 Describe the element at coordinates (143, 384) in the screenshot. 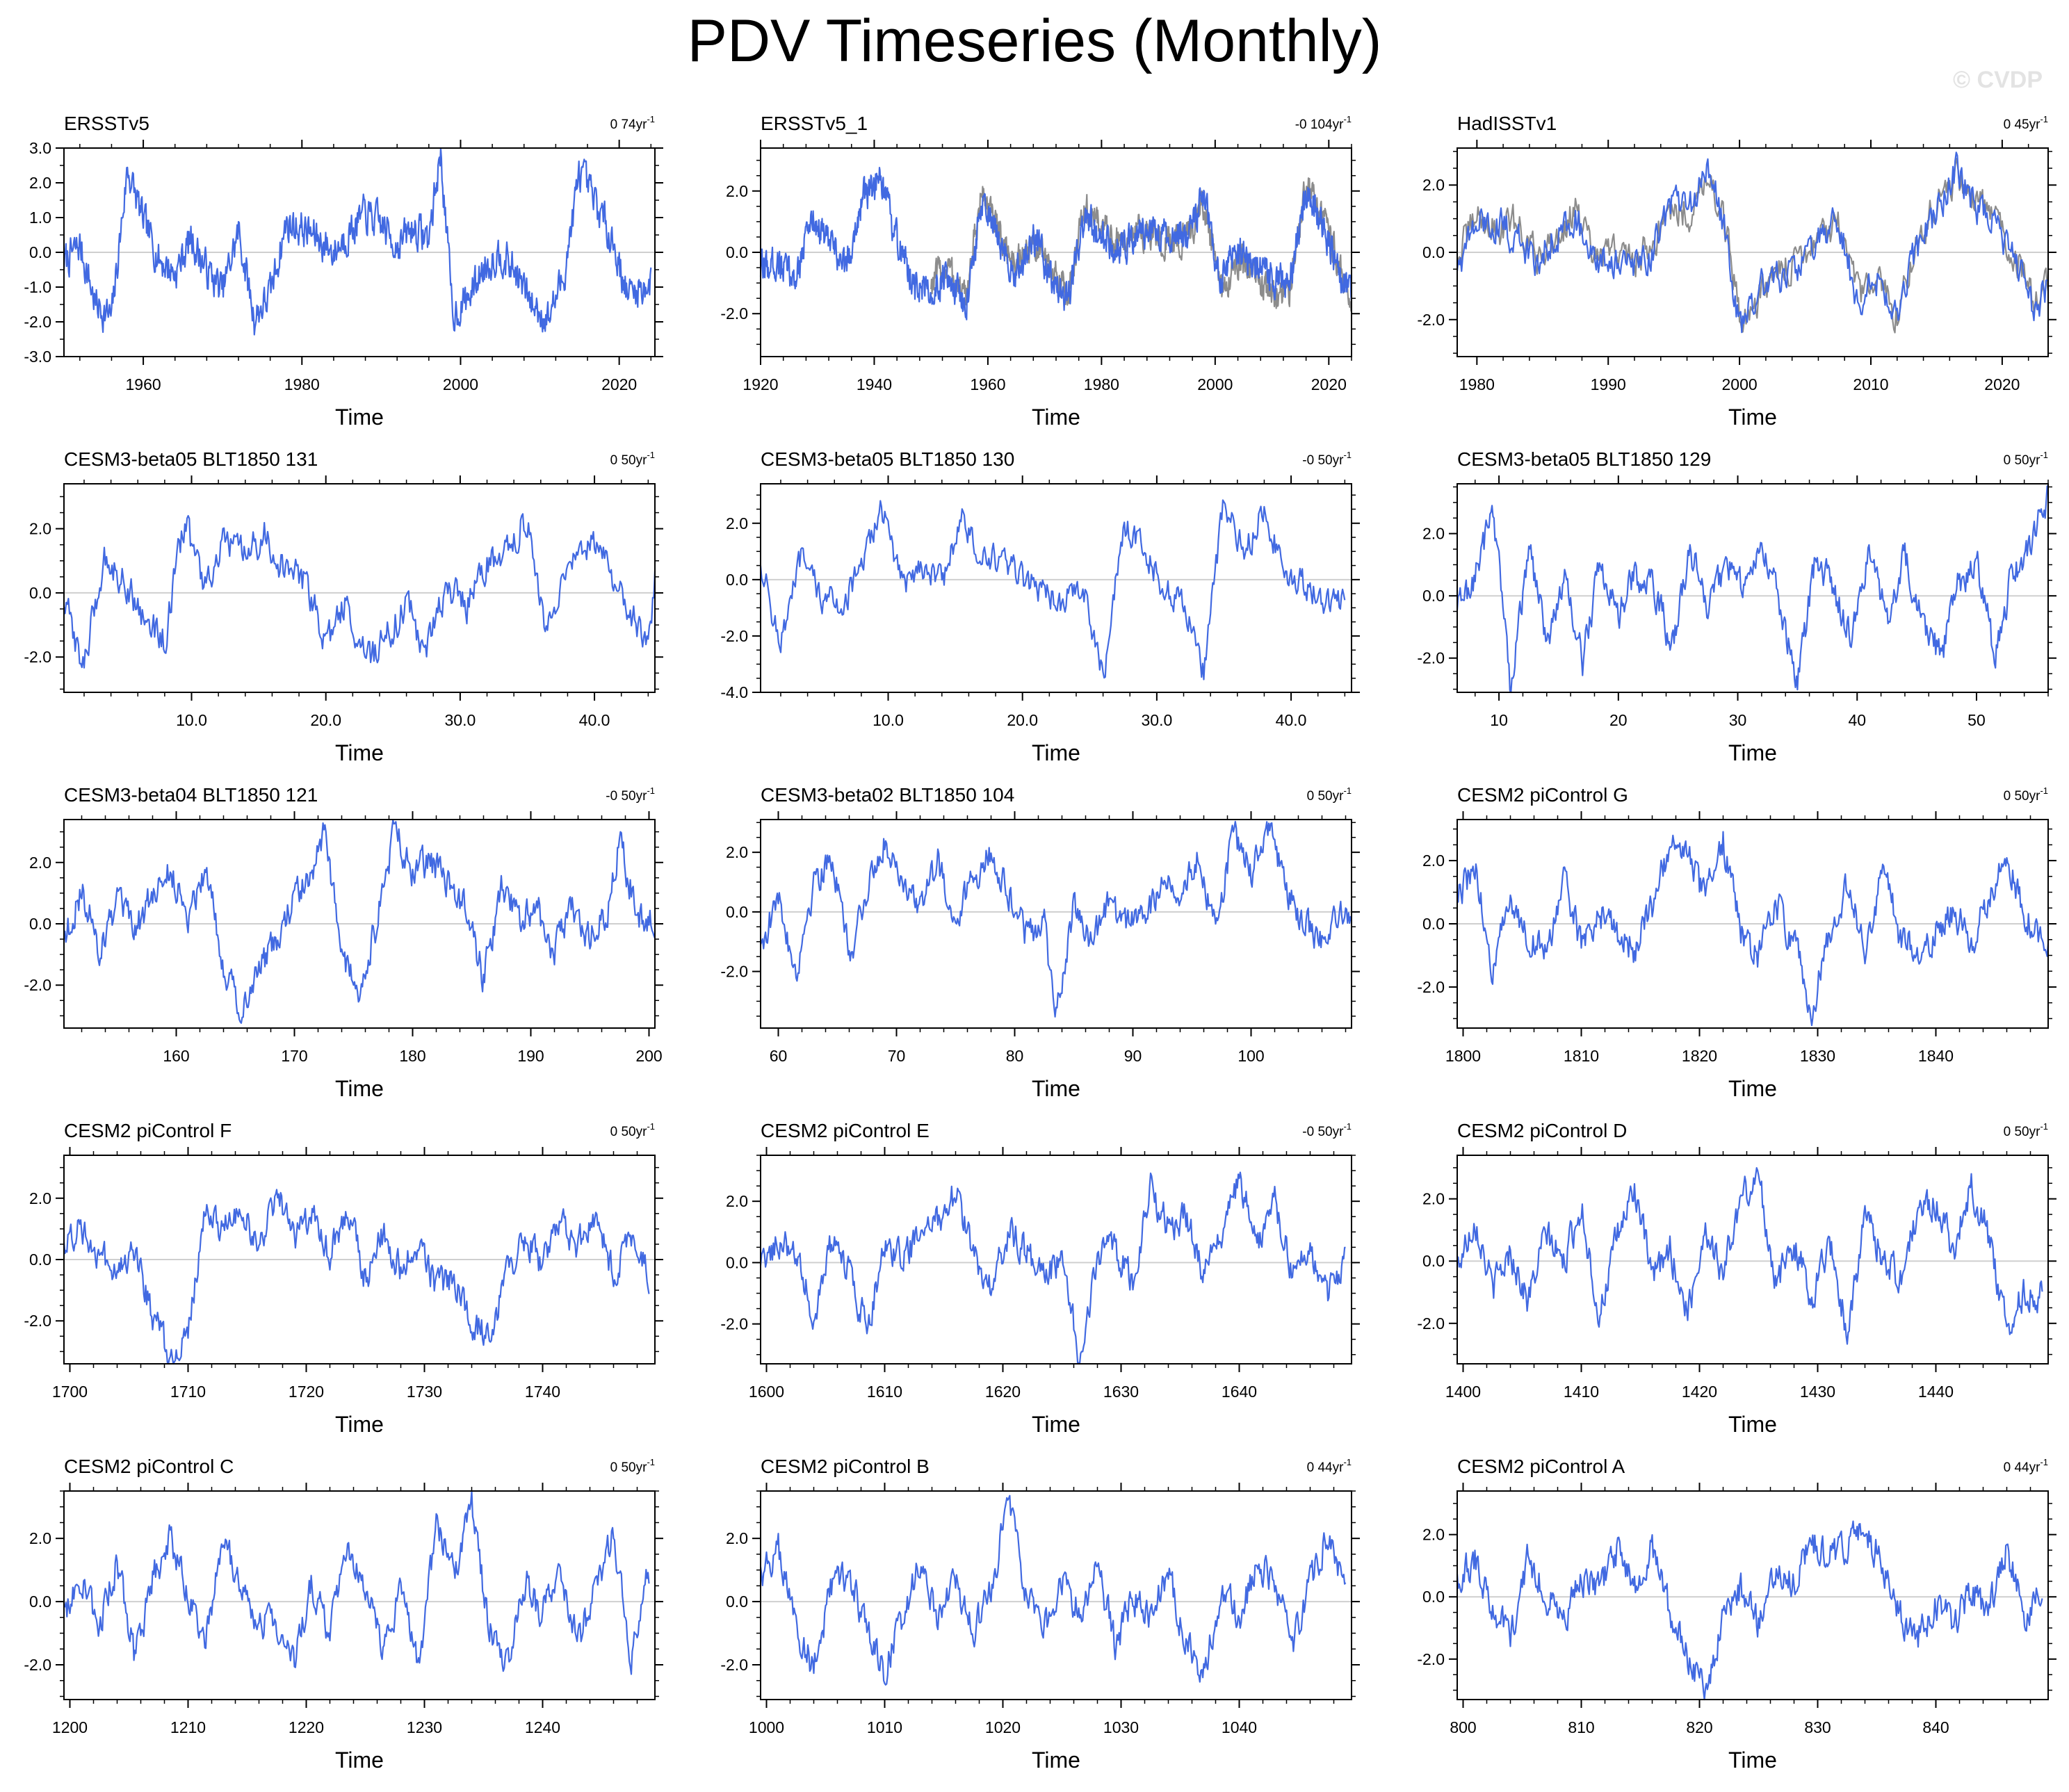

I see `x-tick-label: 1960` at that location.